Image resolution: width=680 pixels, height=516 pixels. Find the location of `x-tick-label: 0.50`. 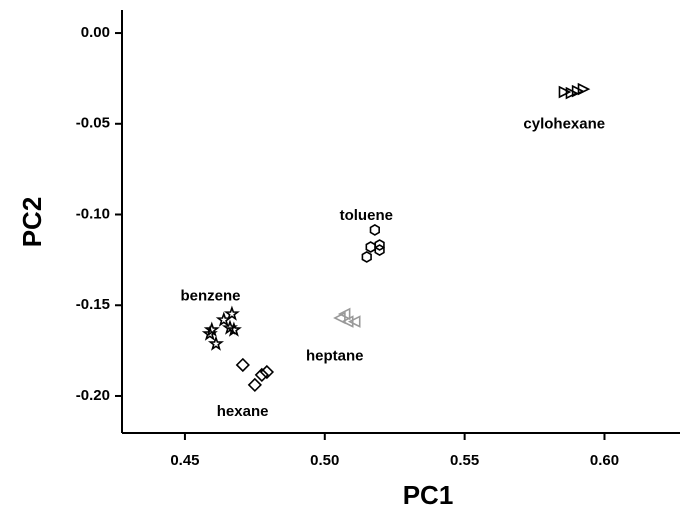

x-tick-label: 0.50 is located at coordinates (324, 460).